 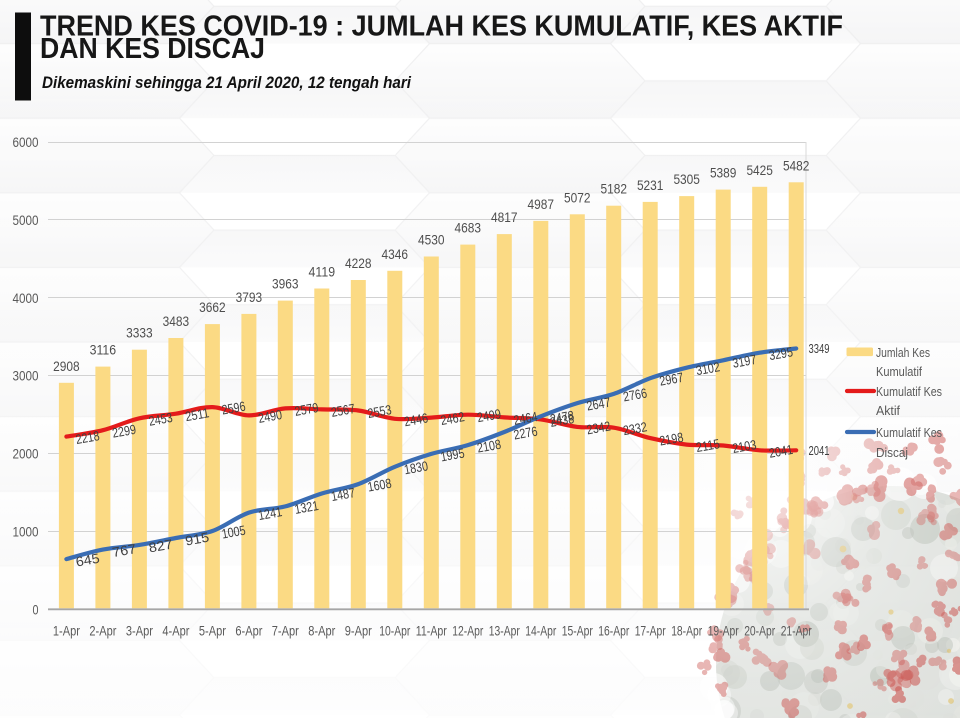 I want to click on svg-text: 20-Apr, so click(x=759, y=631).